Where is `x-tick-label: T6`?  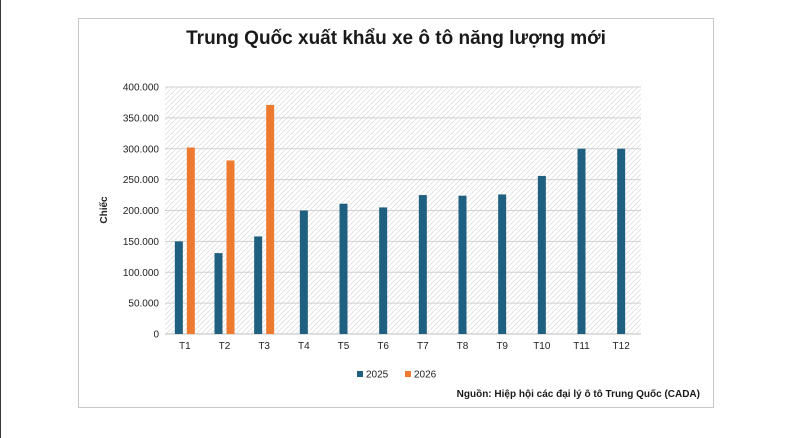
x-tick-label: T6 is located at coordinates (383, 346).